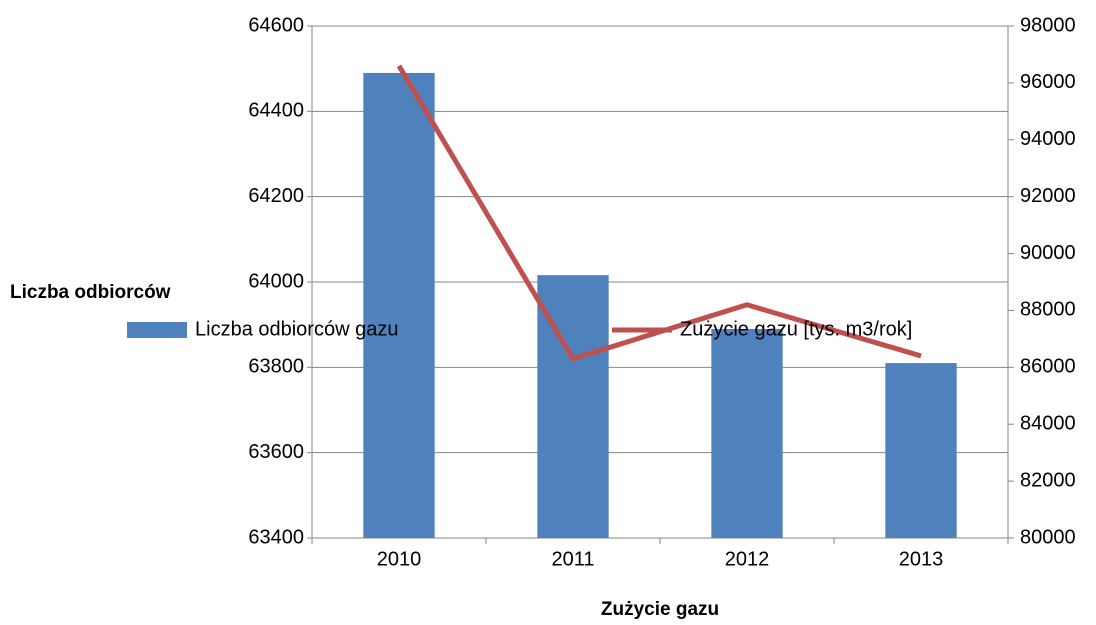  What do you see at coordinates (747, 559) in the screenshot?
I see `x-tick-label: 2012` at bounding box center [747, 559].